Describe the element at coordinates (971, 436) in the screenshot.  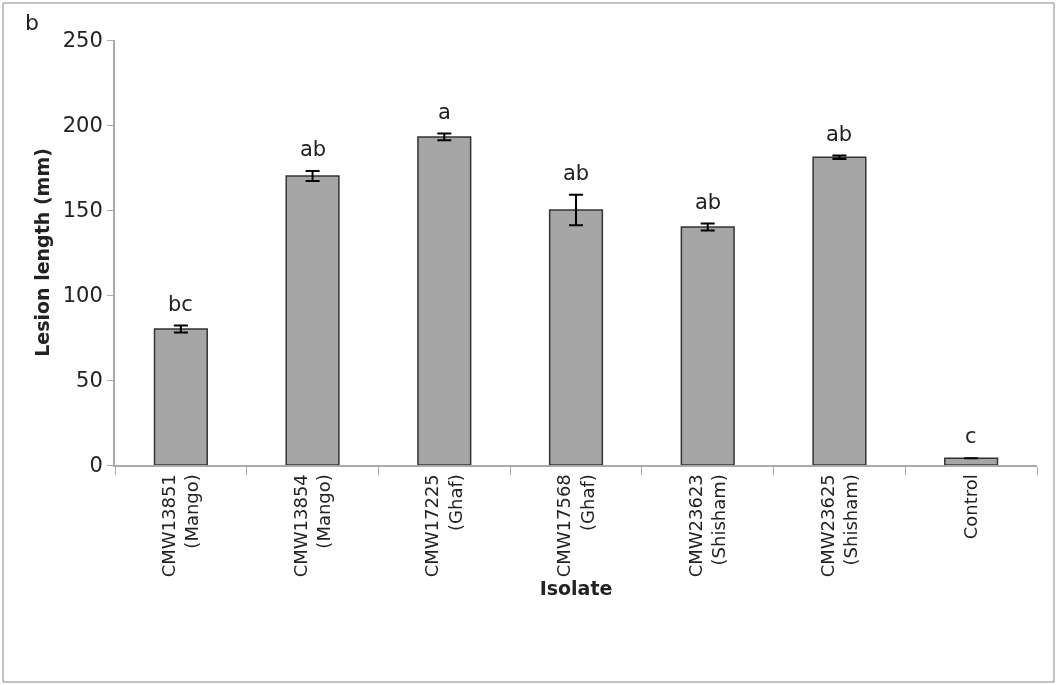
I see `annotation: c` at that location.